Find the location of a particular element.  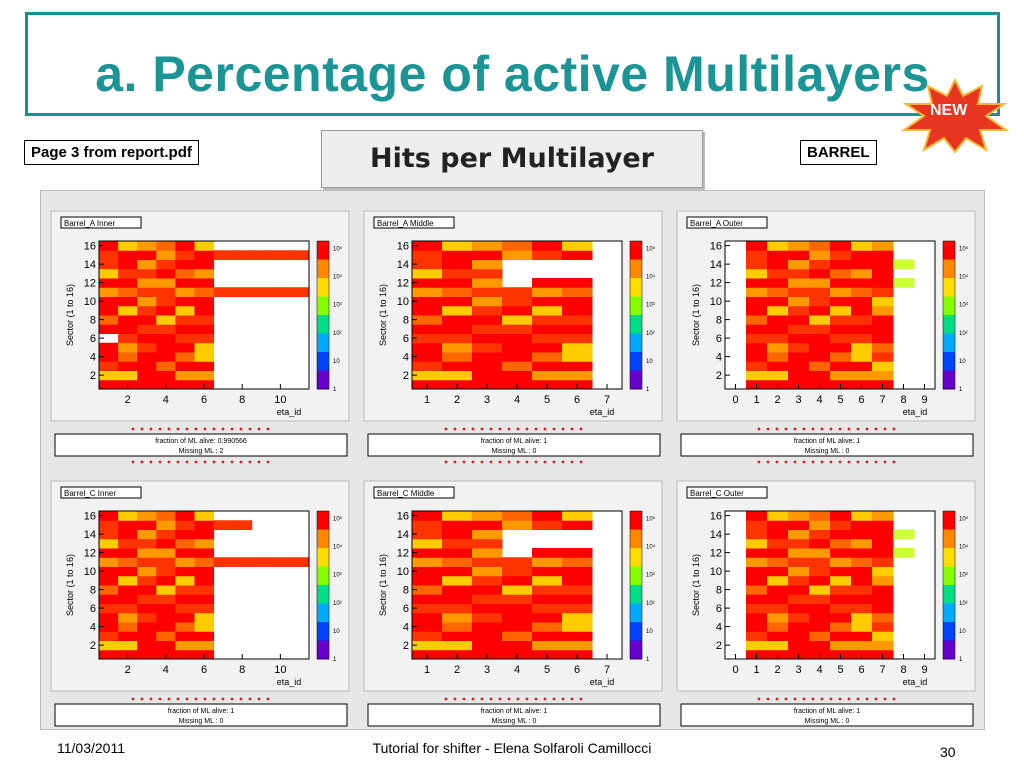

x-tick-label: 6 is located at coordinates (861, 400).